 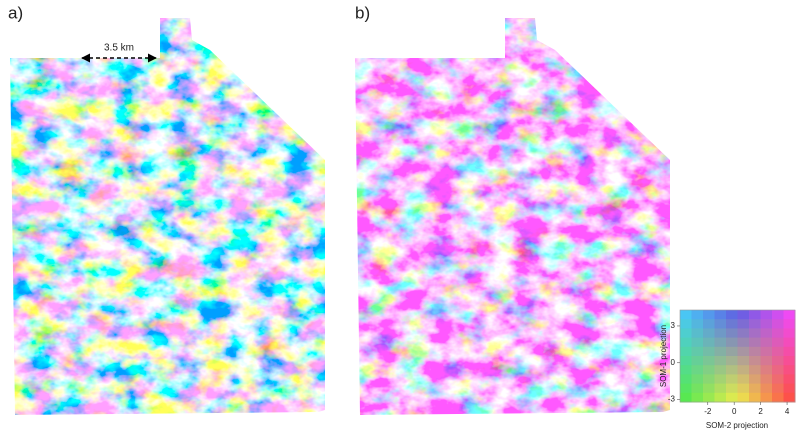 What do you see at coordinates (672, 399) in the screenshot?
I see `y-tick-label: -3` at bounding box center [672, 399].